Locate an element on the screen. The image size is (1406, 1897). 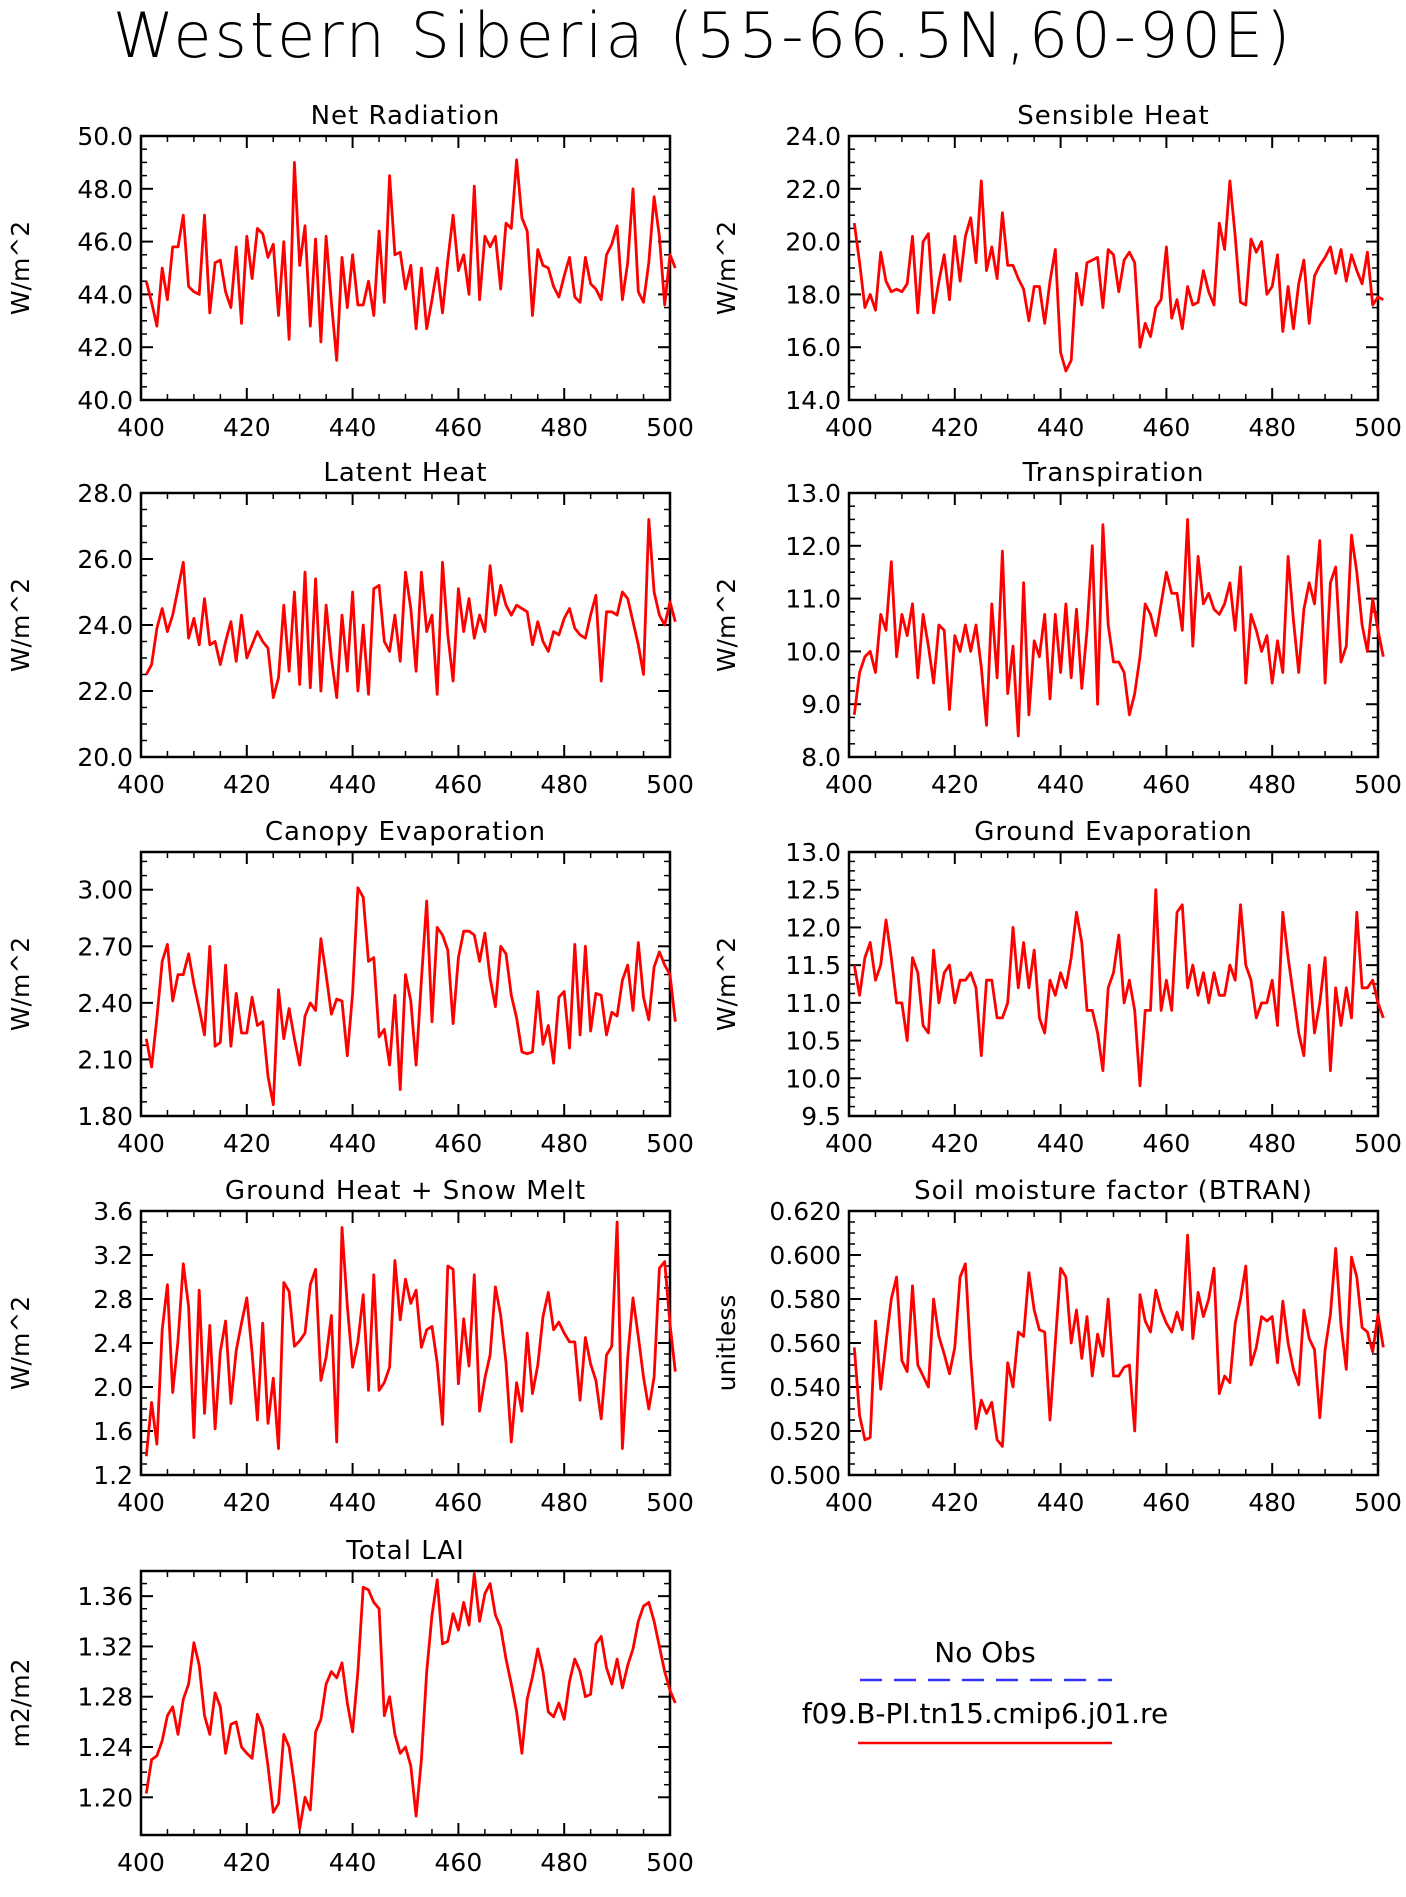
y-axis-label: unitless is located at coordinates (726, 1343).